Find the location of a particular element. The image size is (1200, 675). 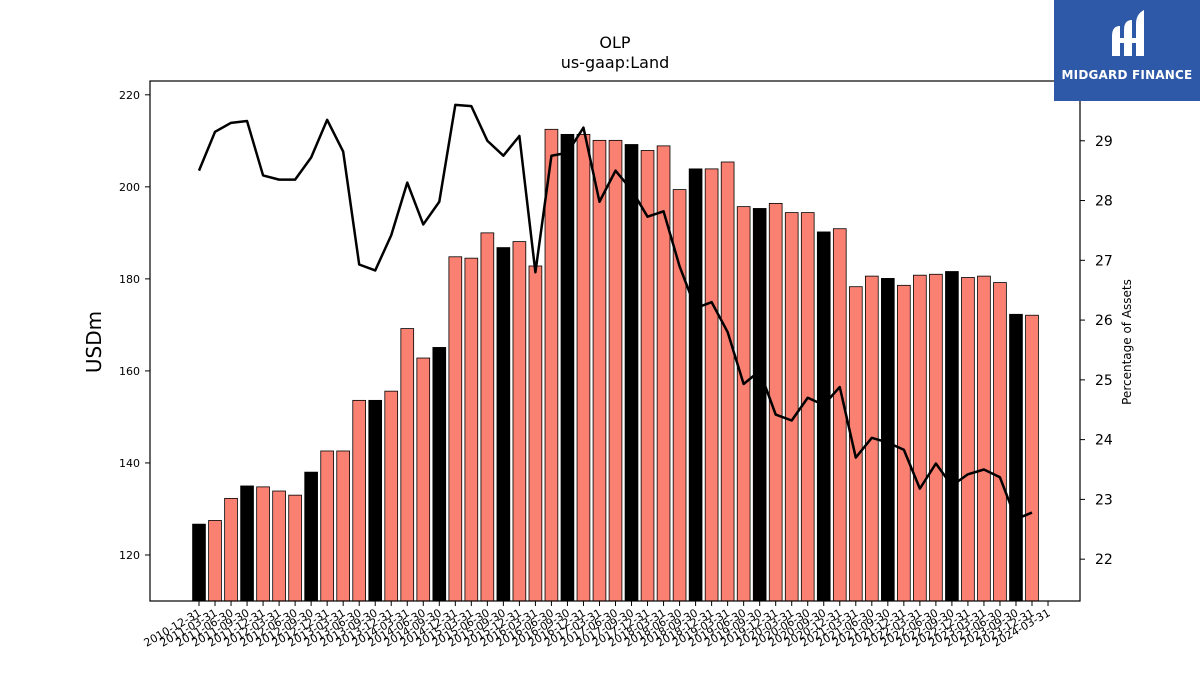

brand-logo-text: MIDGARD FINANCE is located at coordinates (1127, 75).